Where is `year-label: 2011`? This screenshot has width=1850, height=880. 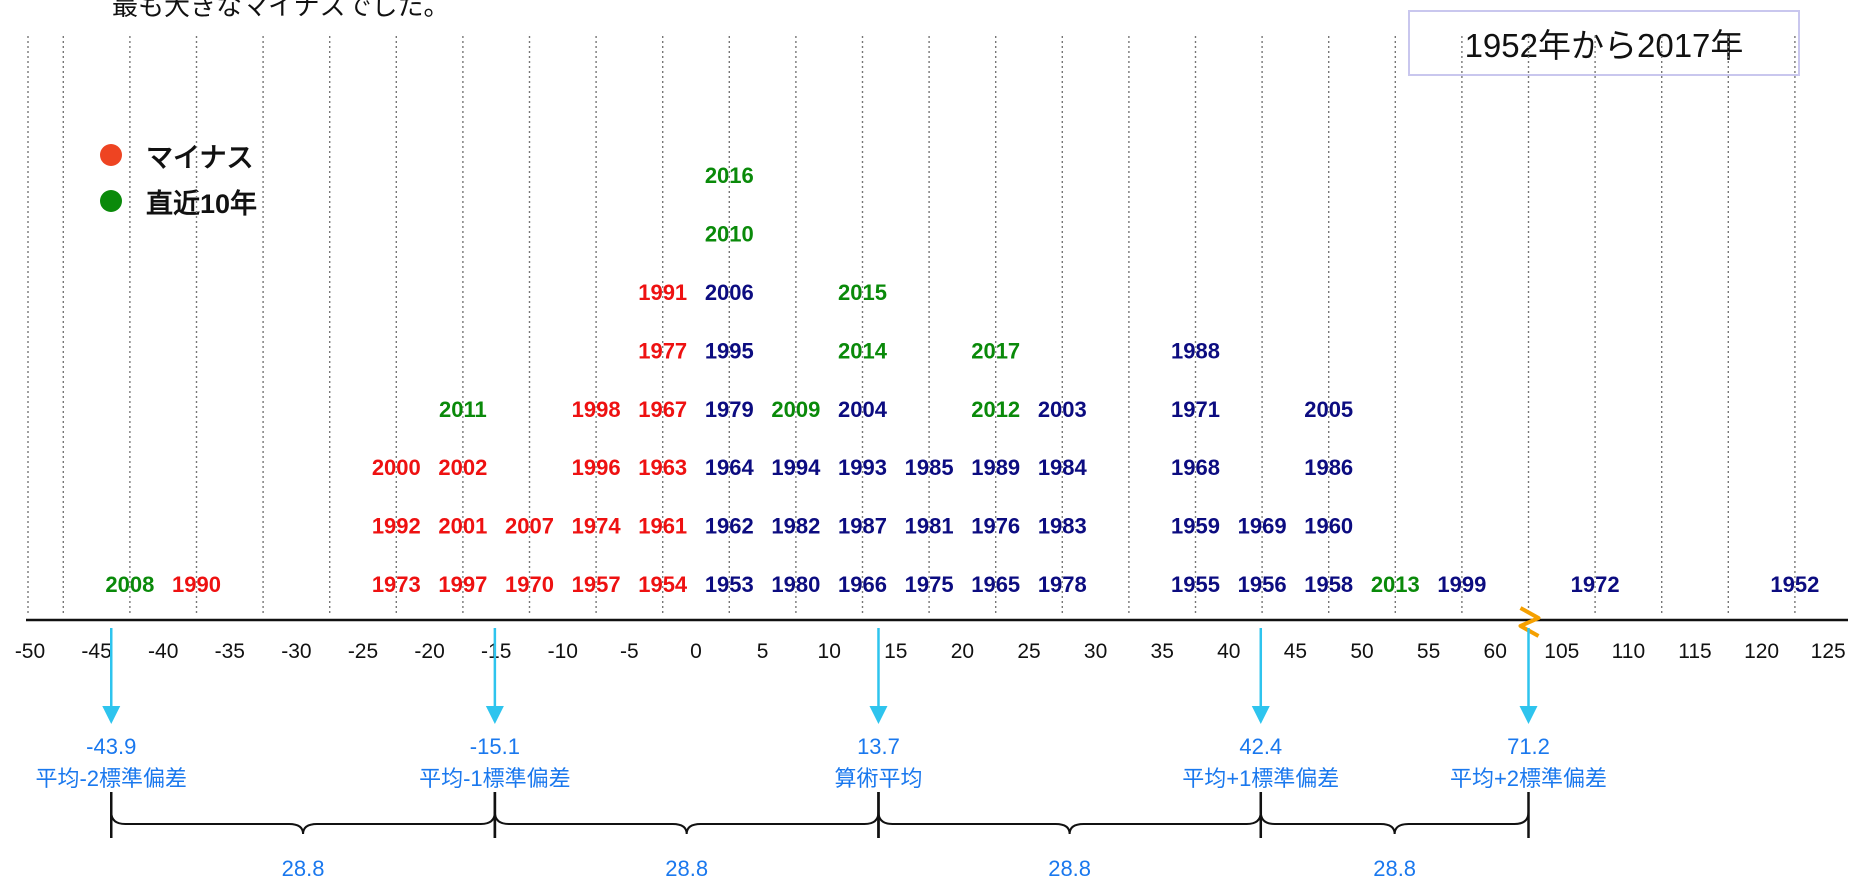
year-label: 2011 is located at coordinates (463, 409).